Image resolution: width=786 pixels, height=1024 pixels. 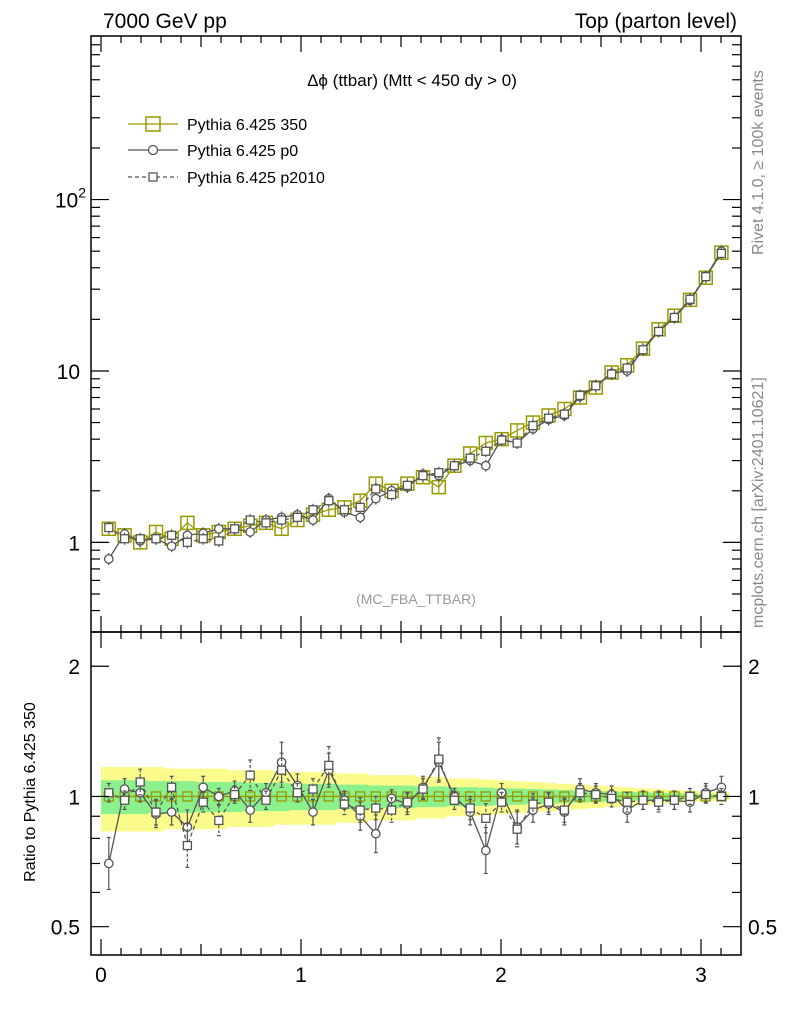 I want to click on ratio-xtick-label: 3, so click(x=701, y=975).